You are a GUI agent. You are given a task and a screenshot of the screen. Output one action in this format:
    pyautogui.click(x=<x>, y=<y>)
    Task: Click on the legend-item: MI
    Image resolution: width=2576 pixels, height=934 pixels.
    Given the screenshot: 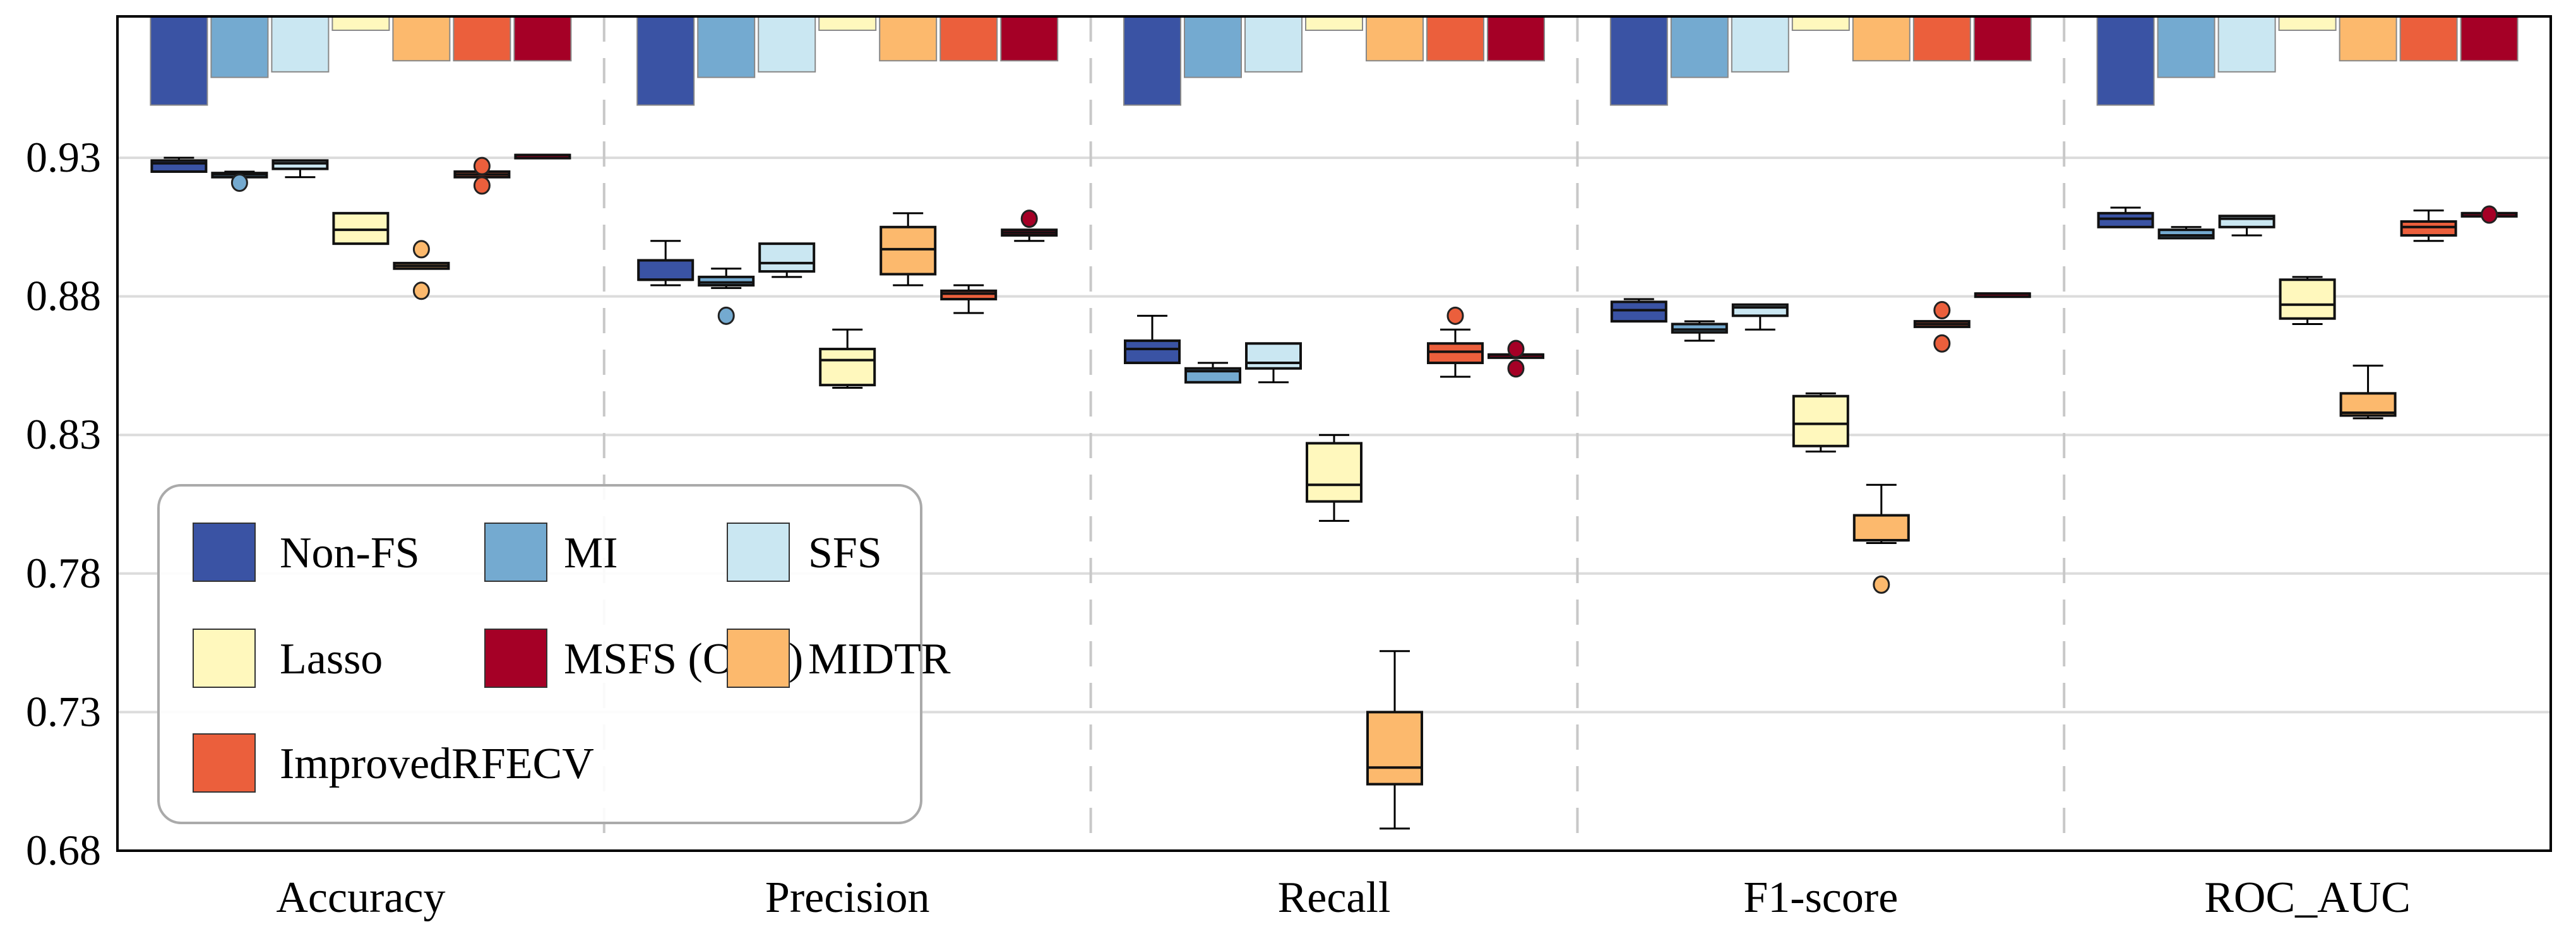 What is the action you would take?
    pyautogui.click(x=551, y=552)
    